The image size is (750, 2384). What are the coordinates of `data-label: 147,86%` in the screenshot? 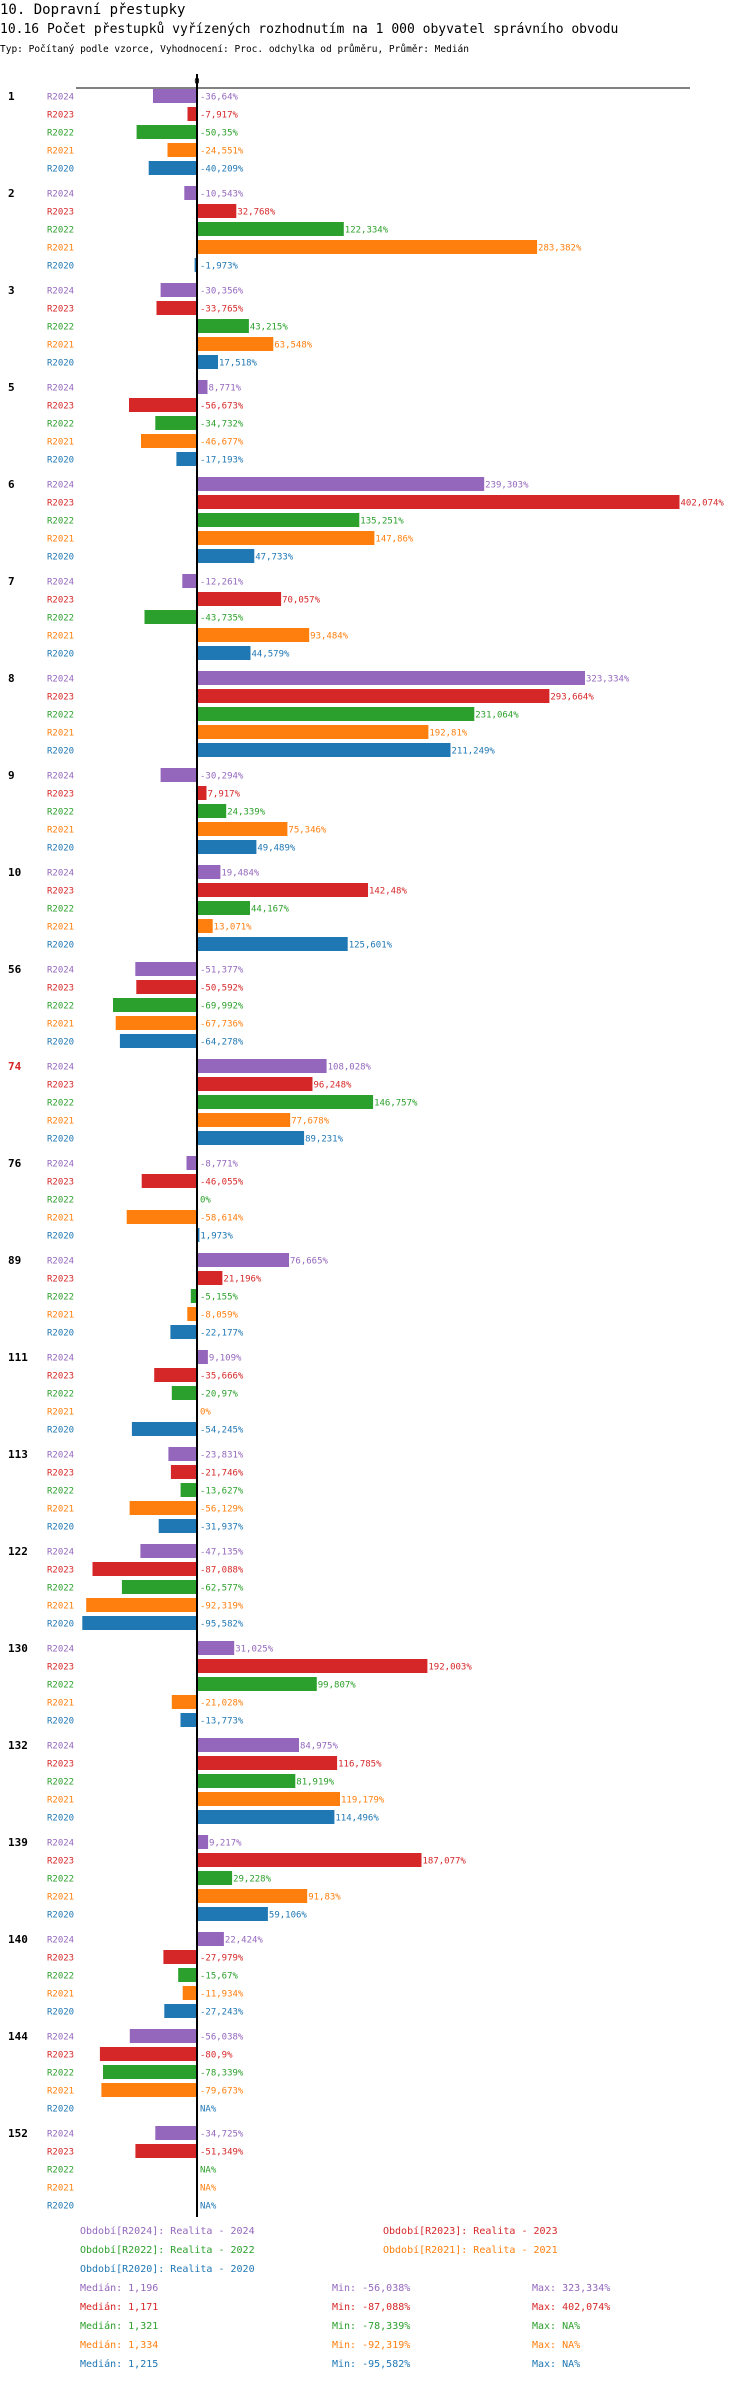 It's located at (394, 540).